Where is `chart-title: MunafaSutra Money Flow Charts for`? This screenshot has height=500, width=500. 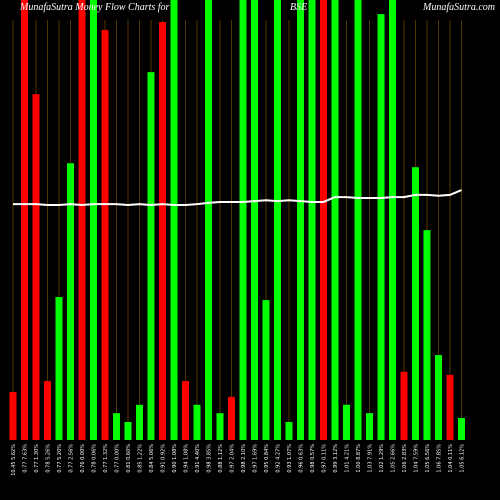
chart-title: MunafaSutra Money Flow Charts for is located at coordinates (94, 7).